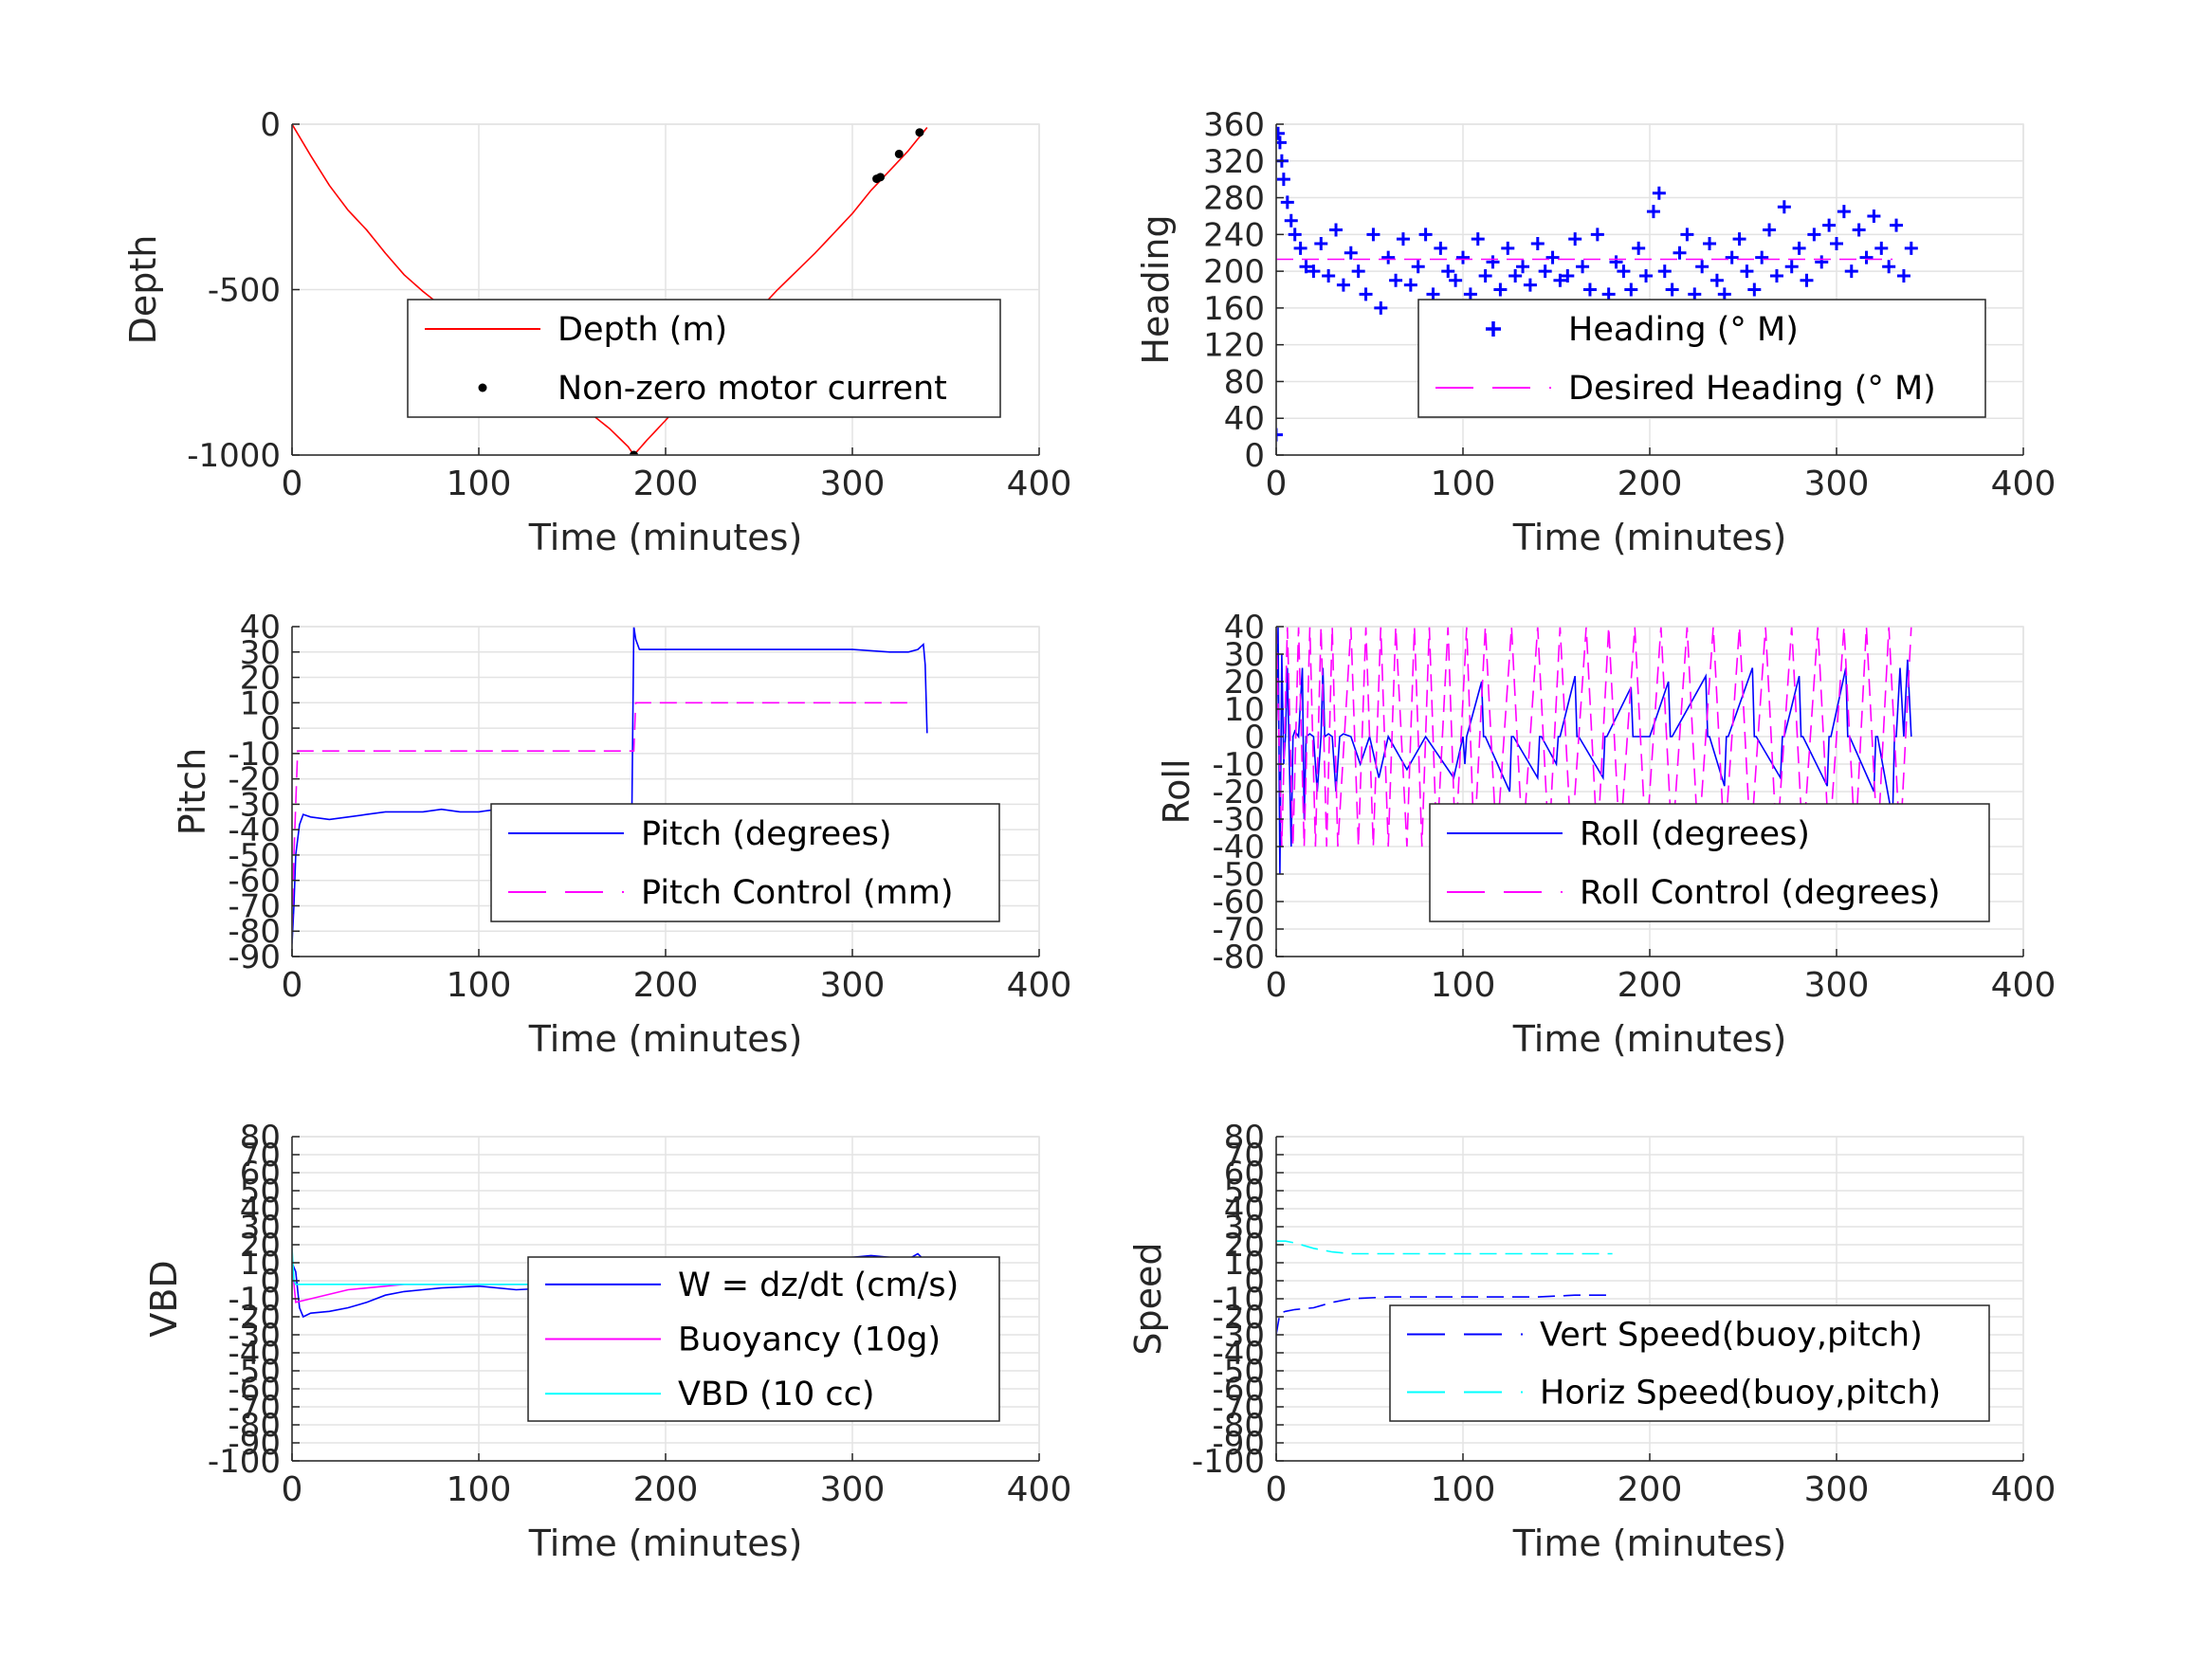 The width and height of the screenshot is (2212, 1659). I want to click on speed-series-0-line, so click(1444, 1315).